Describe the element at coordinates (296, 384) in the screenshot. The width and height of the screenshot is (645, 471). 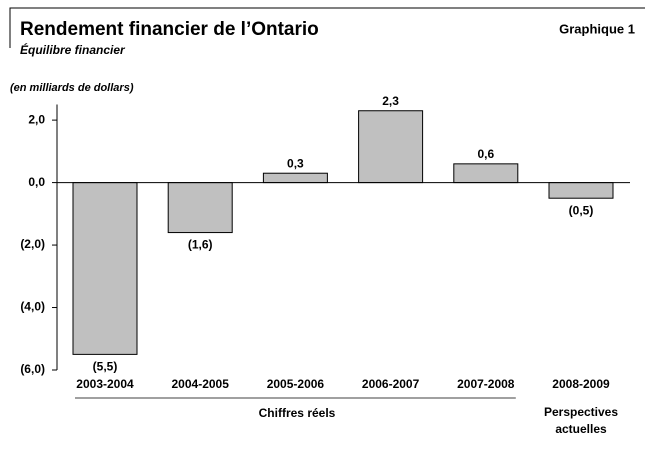
I see `x-tick-label: 2005-2006` at that location.